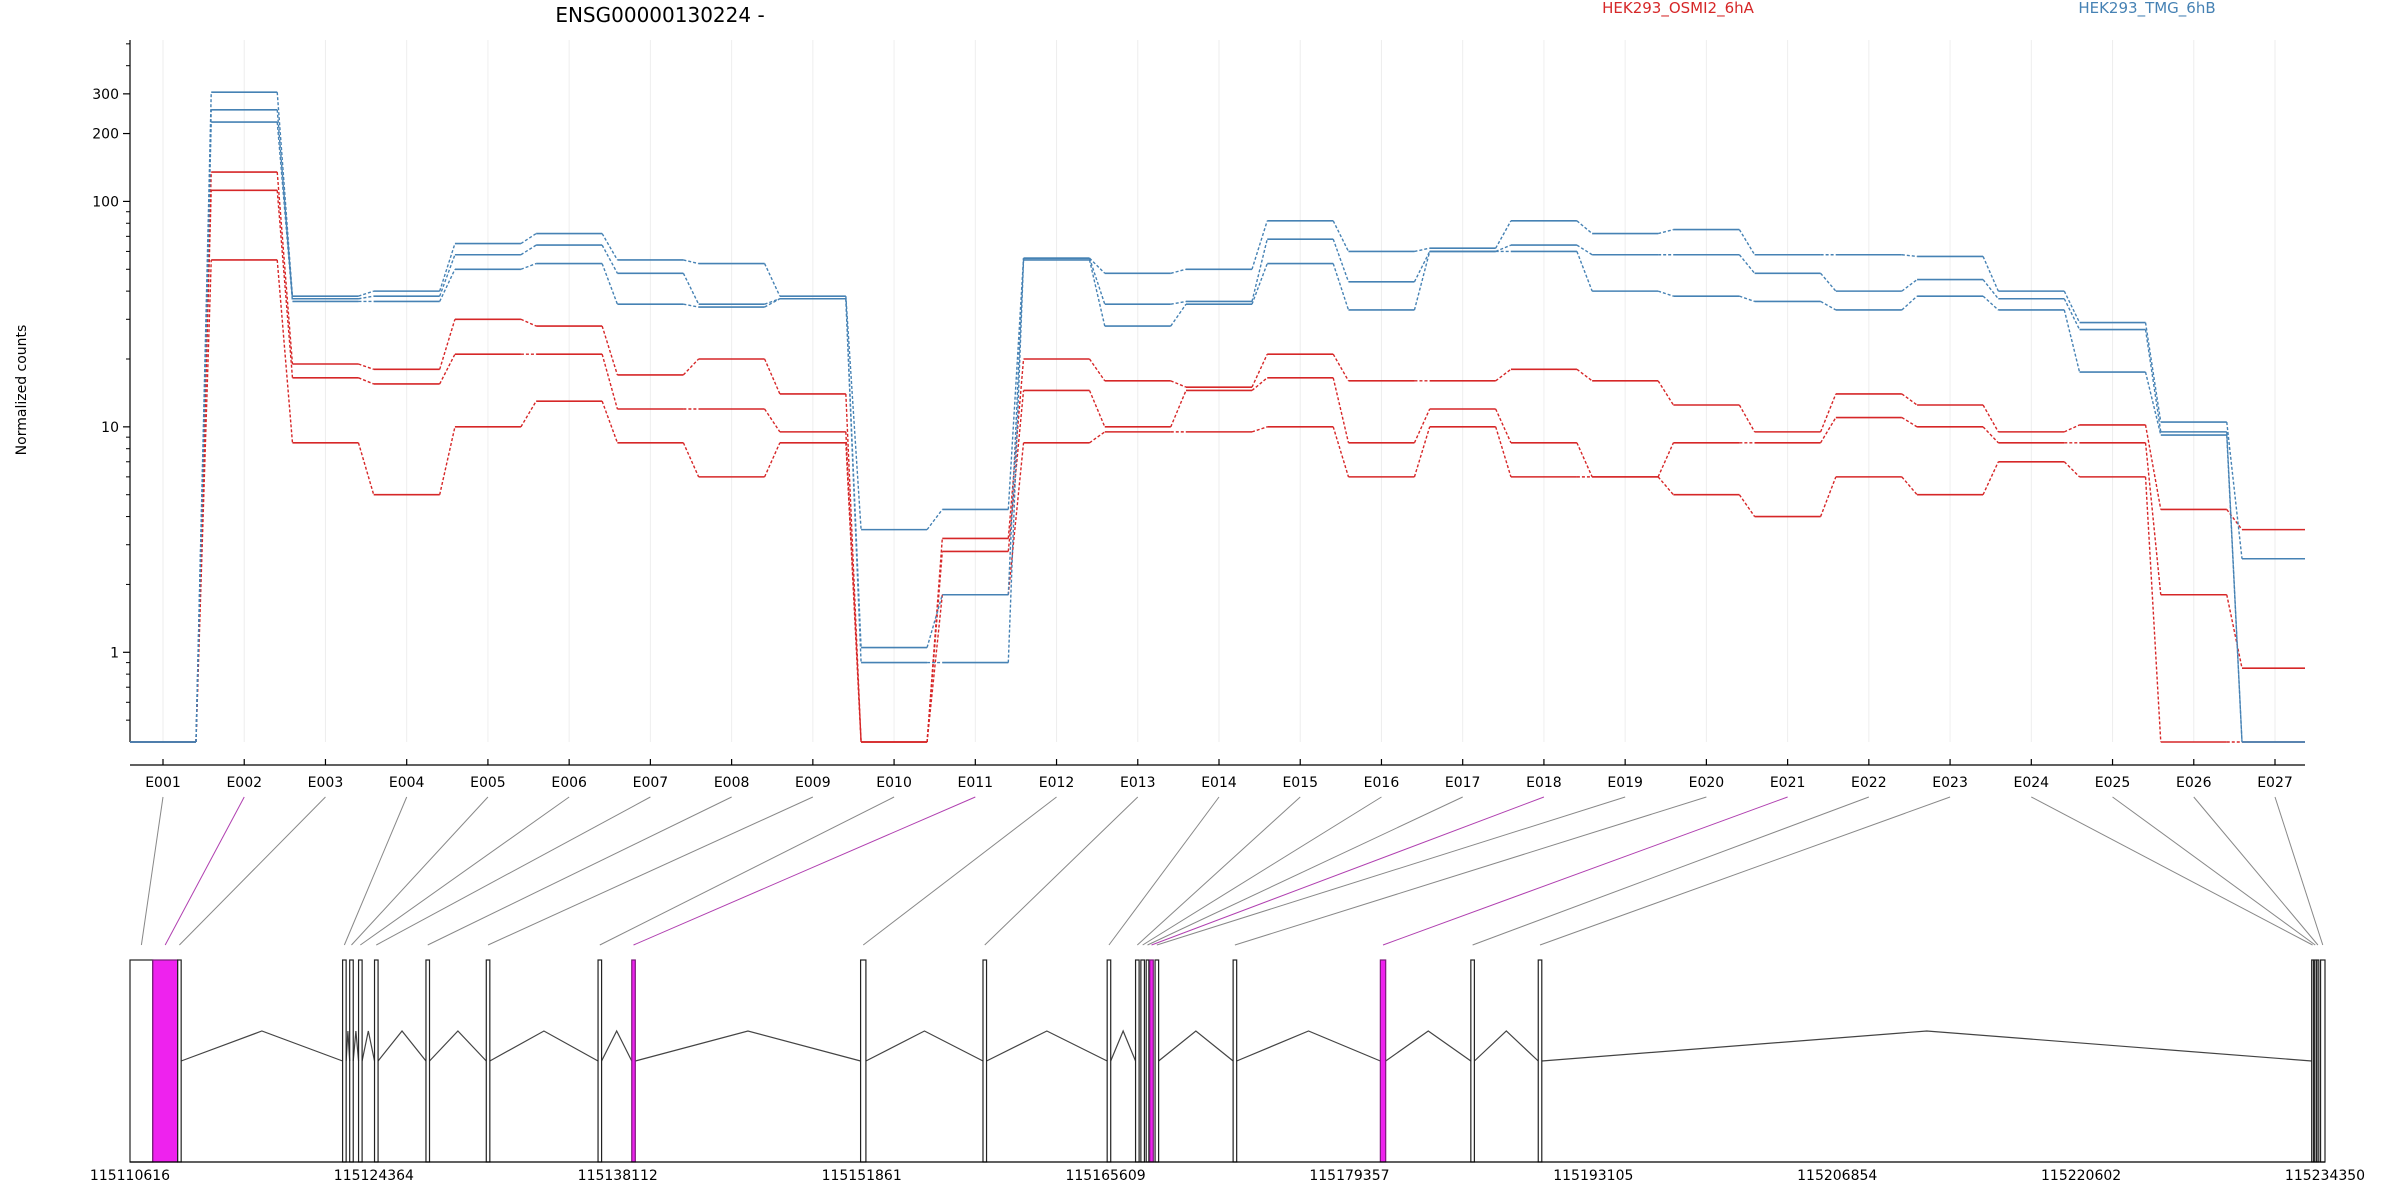 This screenshot has width=2400, height=1200. I want to click on x-tick-label-E019: E019, so click(1625, 783).